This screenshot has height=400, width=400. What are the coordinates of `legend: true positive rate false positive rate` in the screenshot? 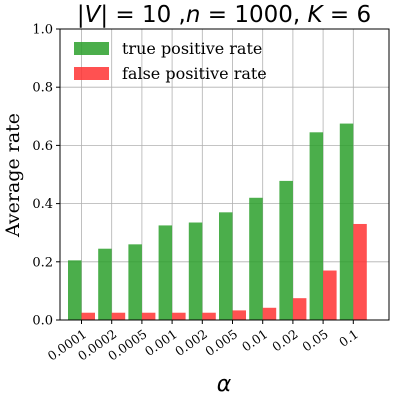 It's located at (170, 61).